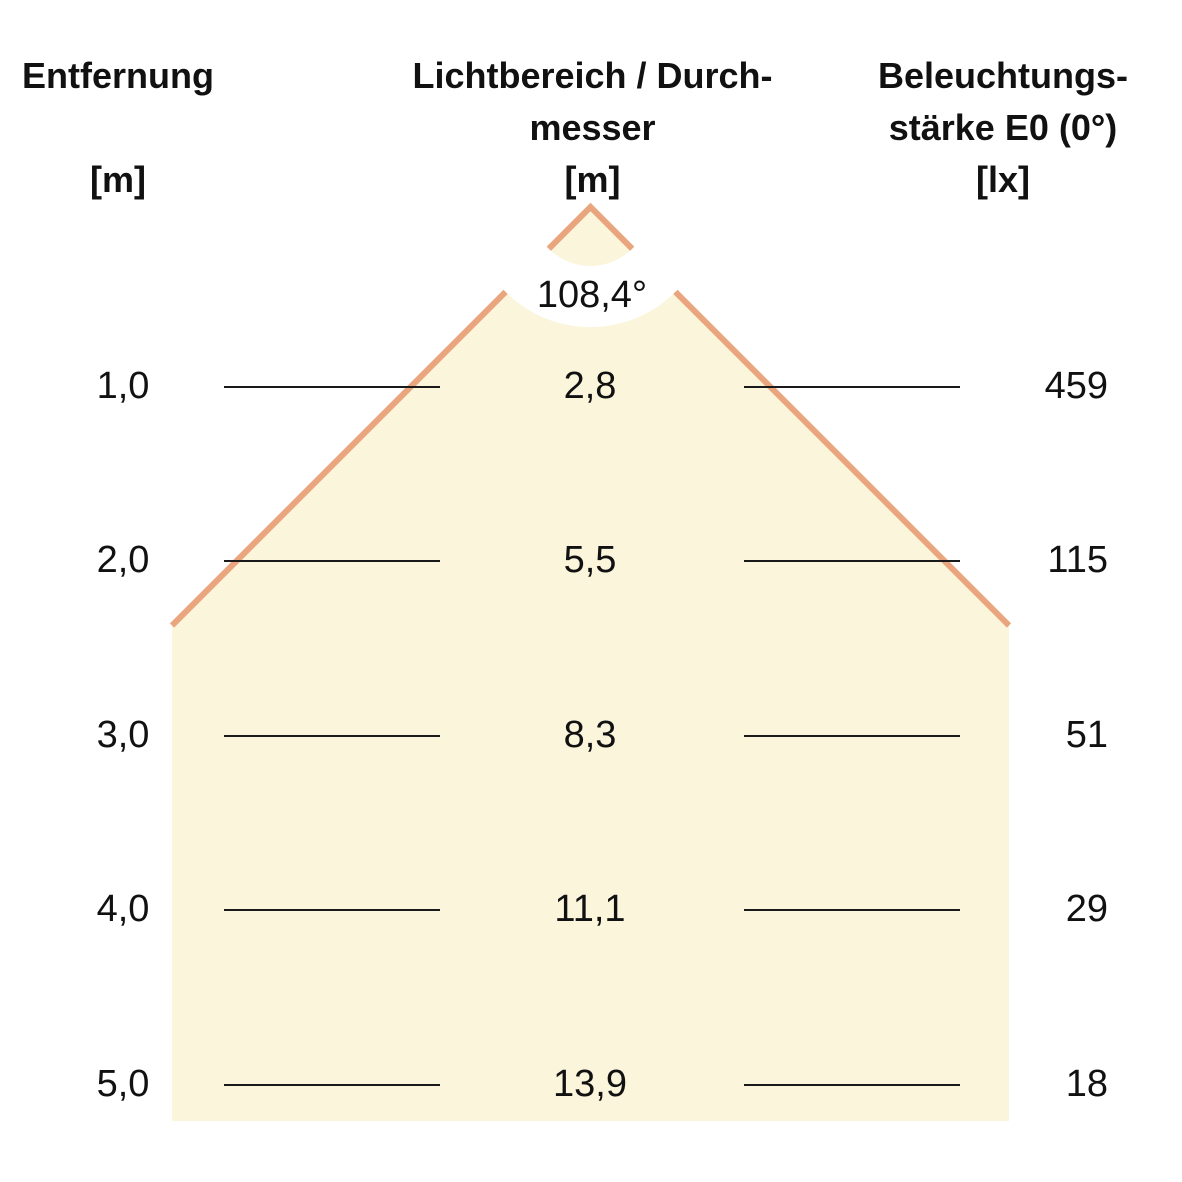 The height and width of the screenshot is (1182, 1182). I want to click on header-unit: [lx], so click(1003, 179).